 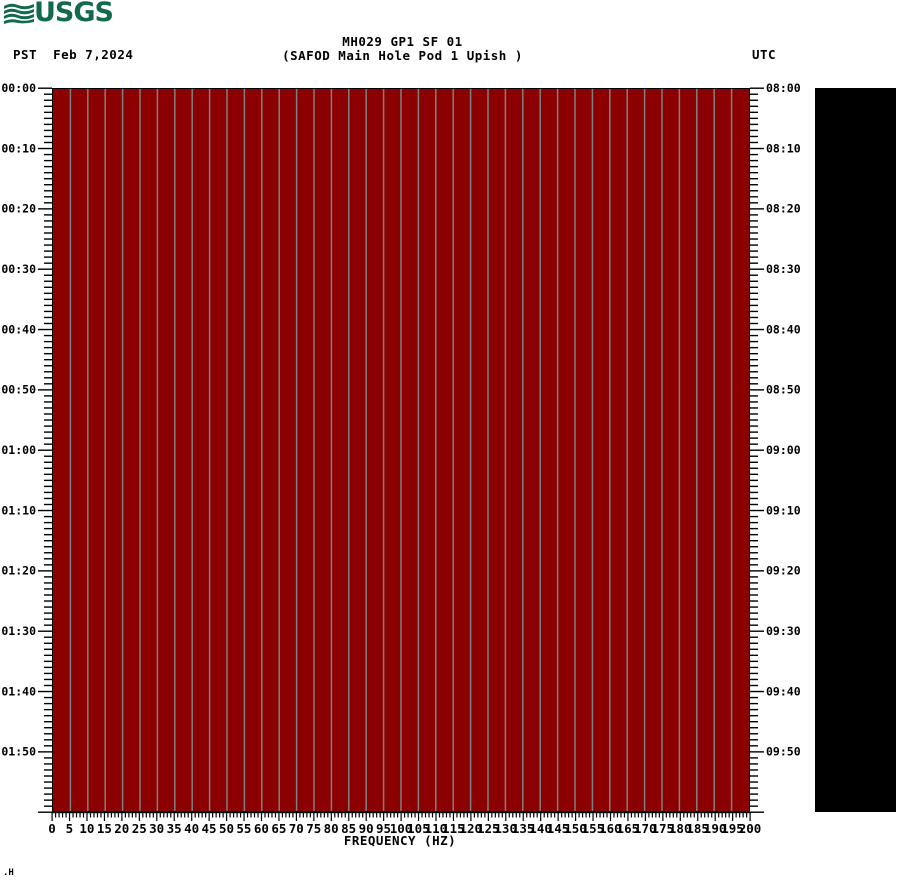 What do you see at coordinates (402, 55) in the screenshot?
I see `page-subtitle: (SAFOD Main Hole Pod 1 Upish )` at bounding box center [402, 55].